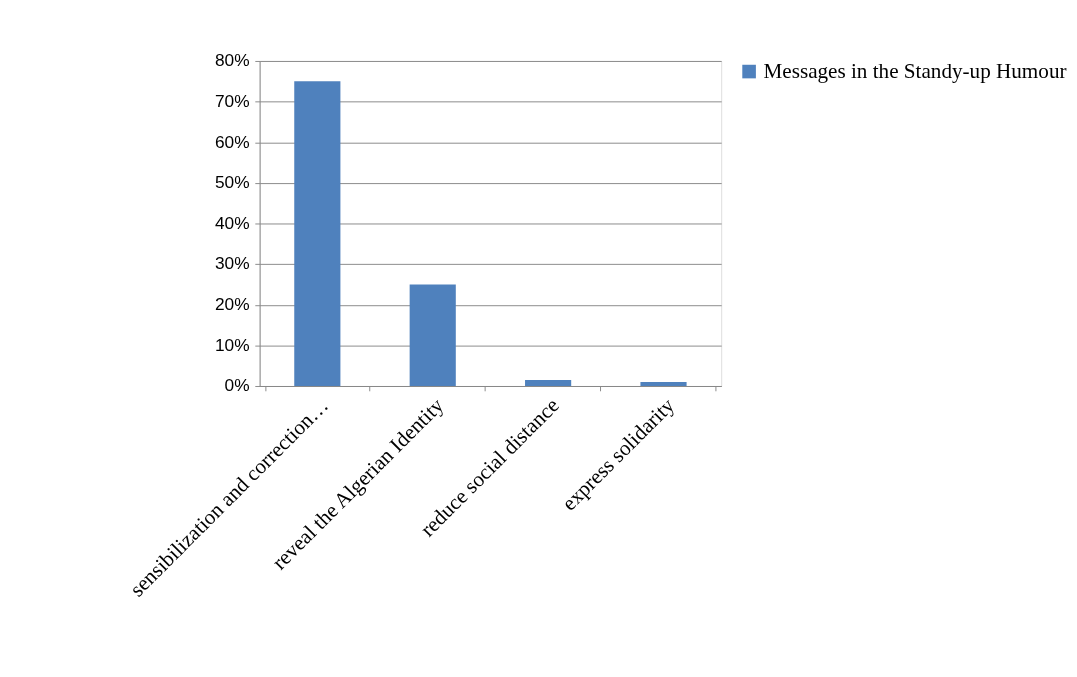 Image resolution: width=1077 pixels, height=677 pixels. I want to click on y-tick-label: 80%, so click(232, 60).